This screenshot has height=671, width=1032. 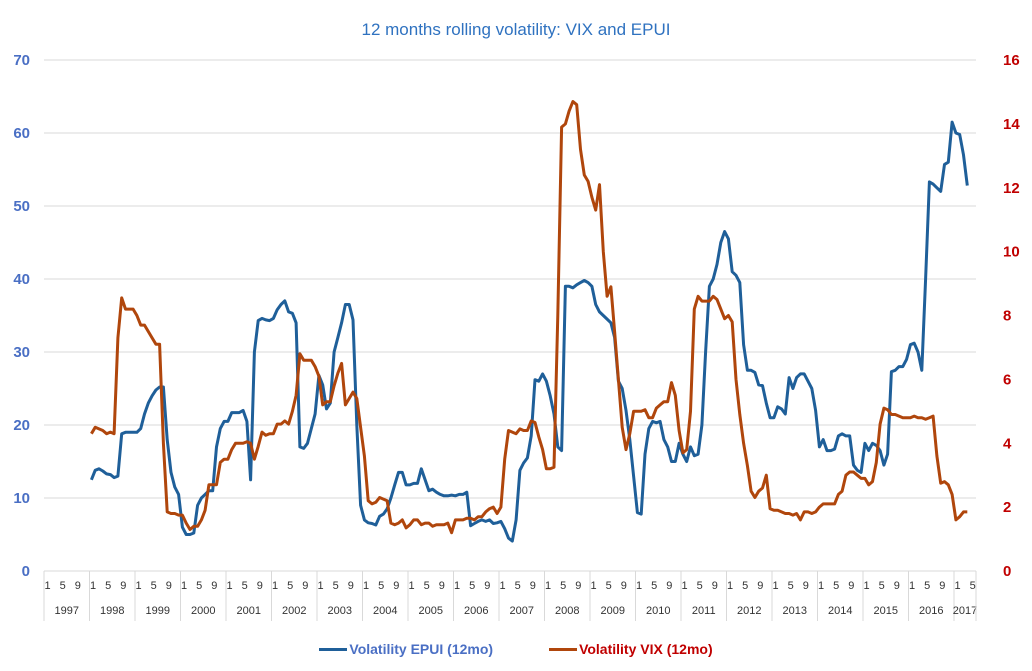 I want to click on x-year-label: 2002, so click(x=294, y=611).